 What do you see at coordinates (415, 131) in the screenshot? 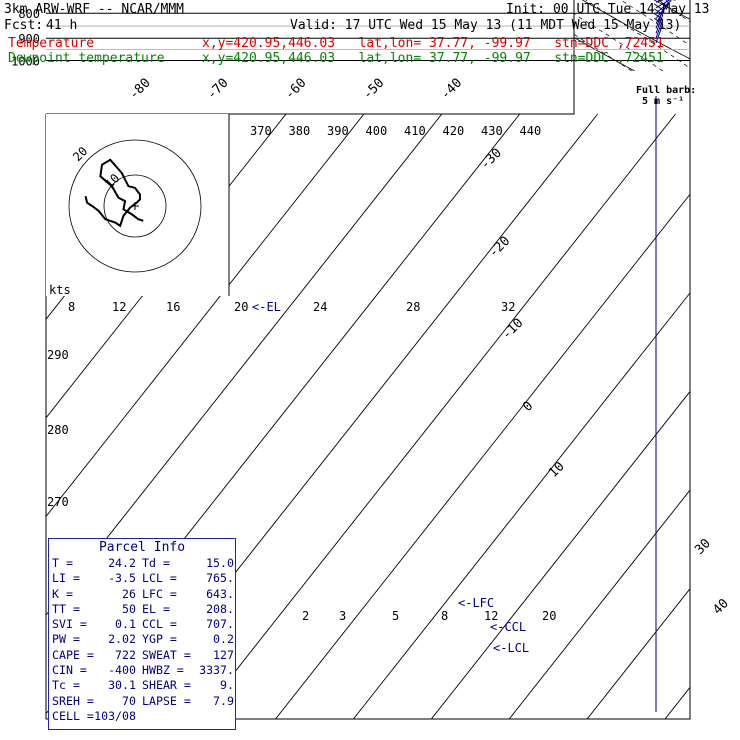
I see `theta-label: 410` at bounding box center [415, 131].